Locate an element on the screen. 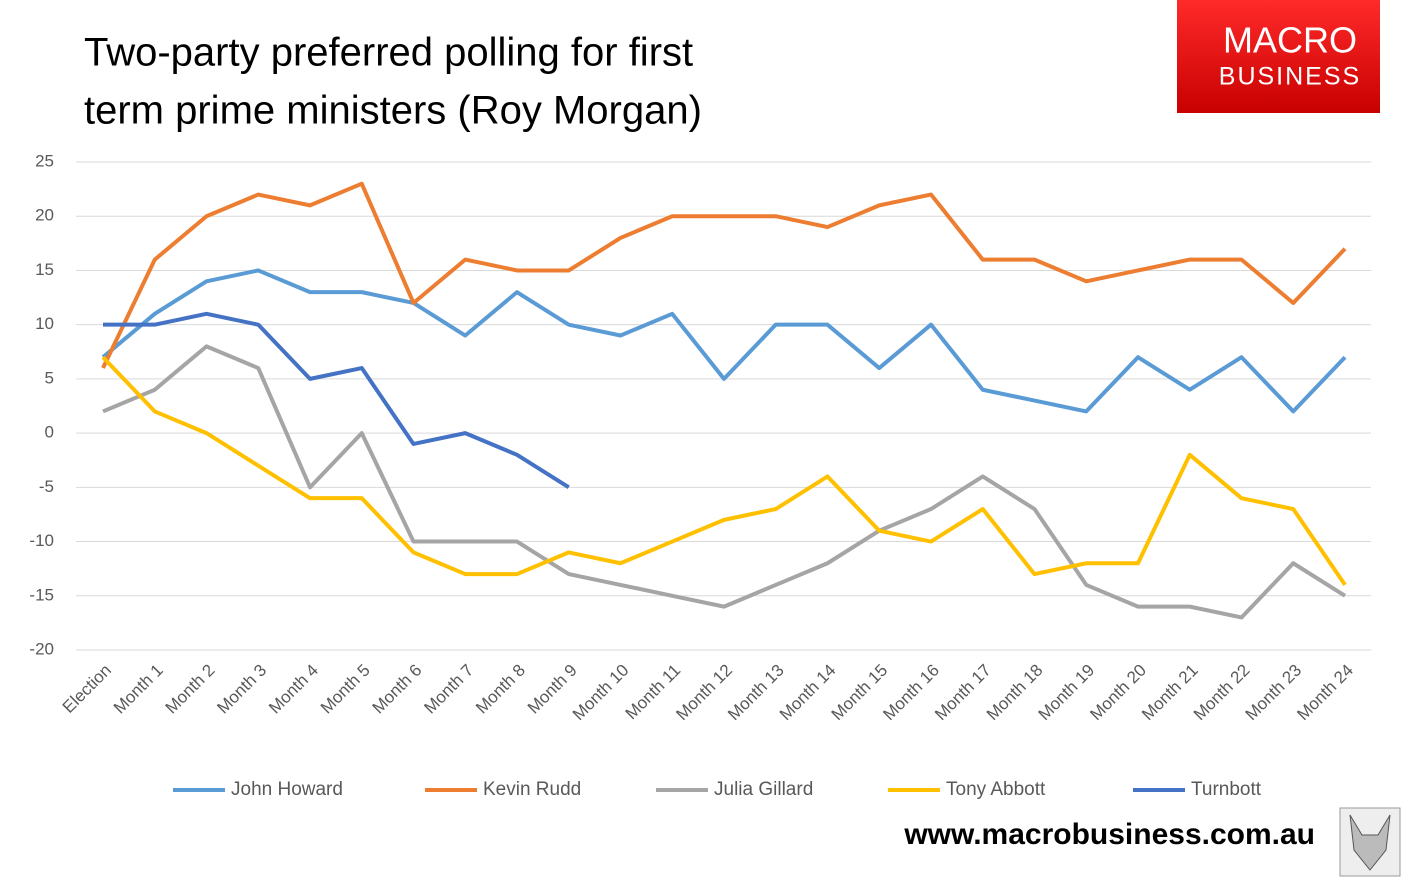 The width and height of the screenshot is (1404, 879). logo-box is located at coordinates (1278, 56).